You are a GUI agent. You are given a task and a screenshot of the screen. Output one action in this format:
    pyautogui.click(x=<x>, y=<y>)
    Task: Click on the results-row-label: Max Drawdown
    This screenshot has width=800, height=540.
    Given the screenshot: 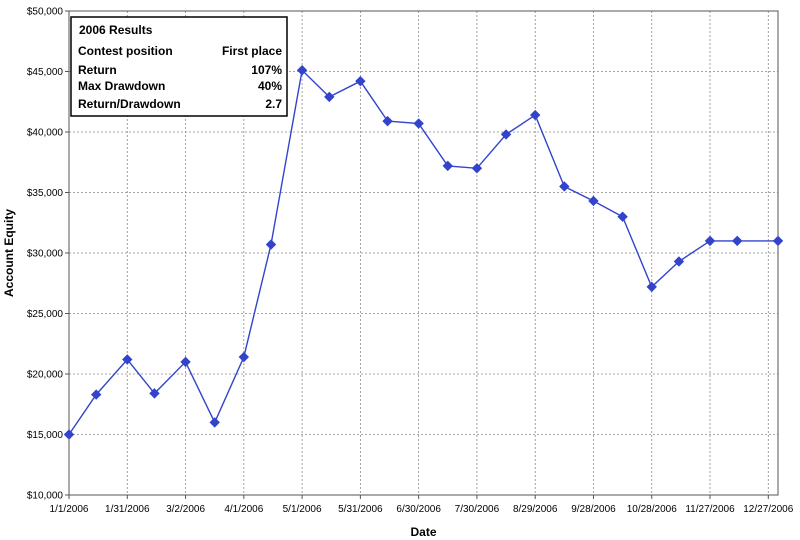 What is the action you would take?
    pyautogui.click(x=121, y=86)
    